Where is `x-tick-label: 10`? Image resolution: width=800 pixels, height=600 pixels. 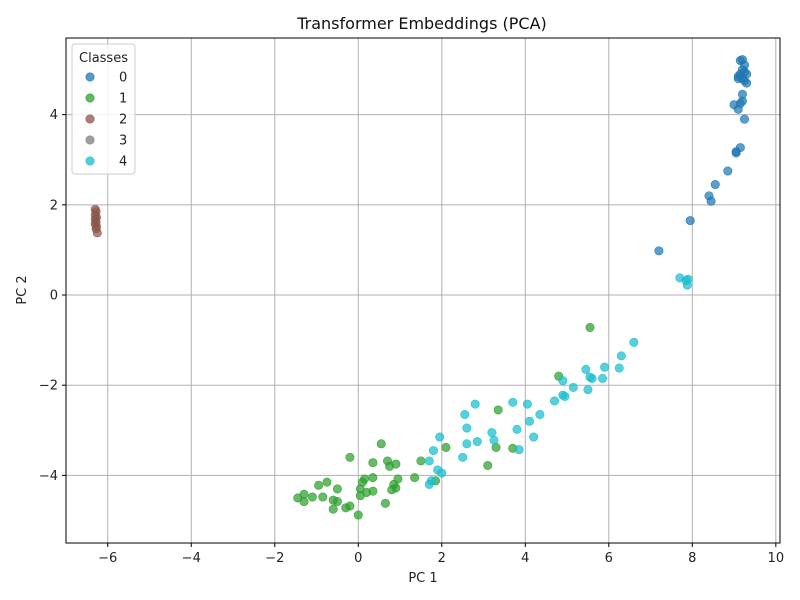 x-tick-label: 10 is located at coordinates (776, 558).